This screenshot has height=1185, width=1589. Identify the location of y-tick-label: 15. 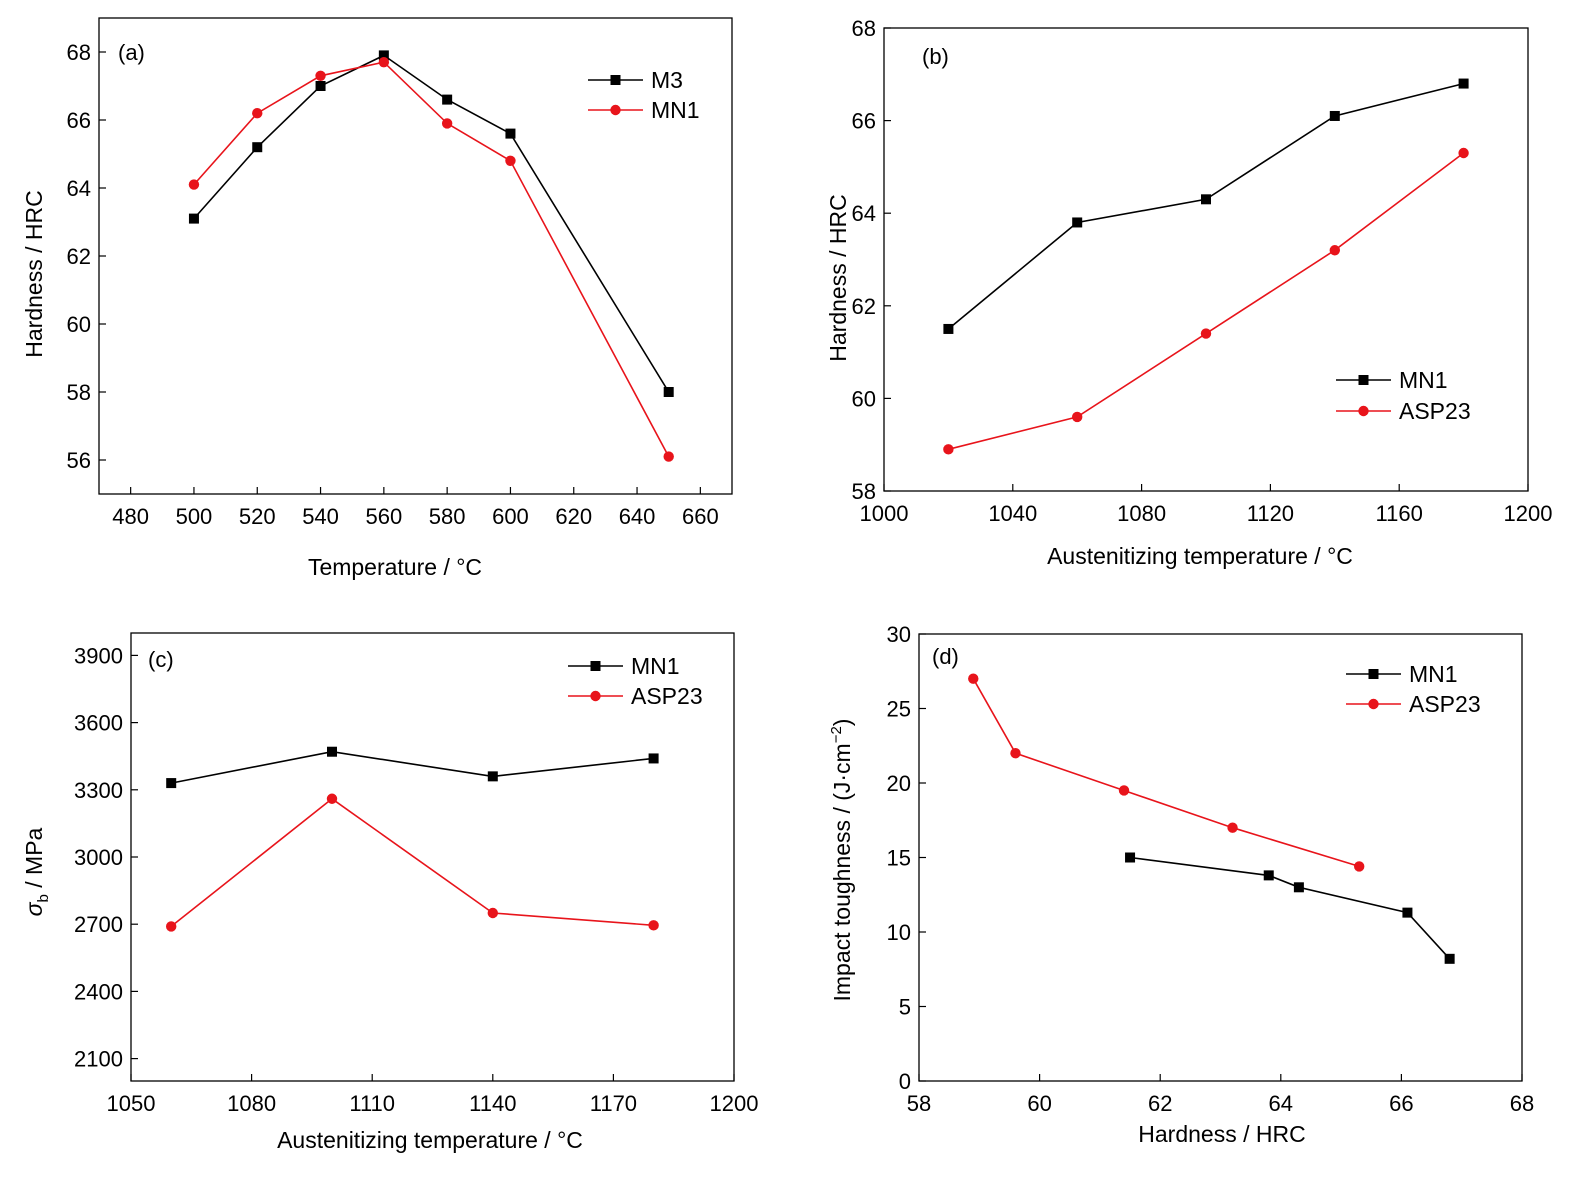
(899, 858).